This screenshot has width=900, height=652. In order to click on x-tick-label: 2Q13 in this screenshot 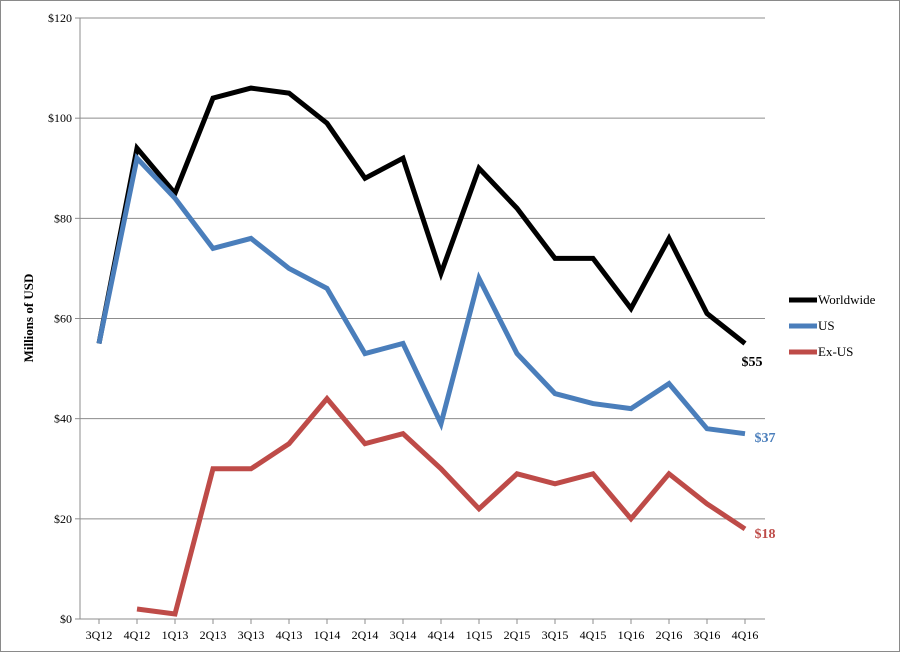, I will do `click(213, 635)`.